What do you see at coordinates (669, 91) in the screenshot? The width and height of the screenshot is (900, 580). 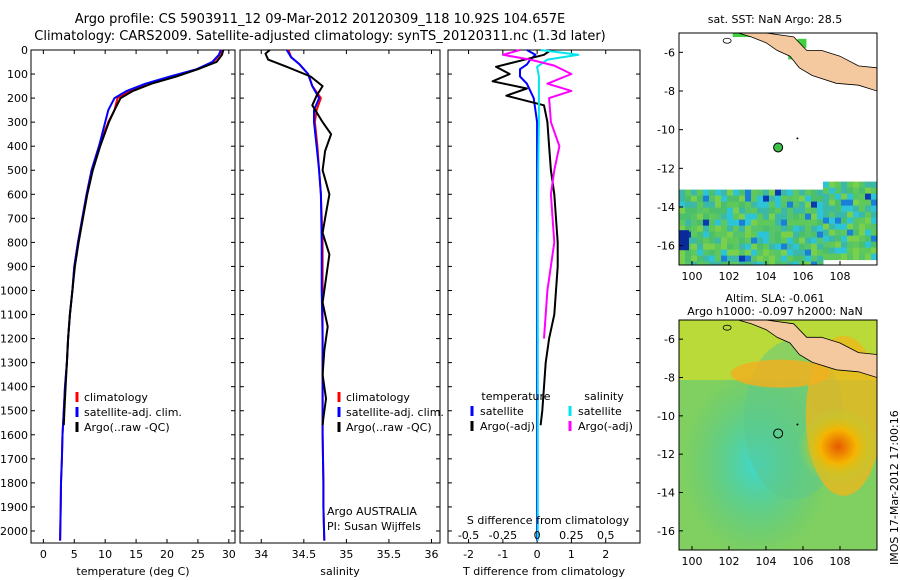 I see `map-y-tick-label: -8` at bounding box center [669, 91].